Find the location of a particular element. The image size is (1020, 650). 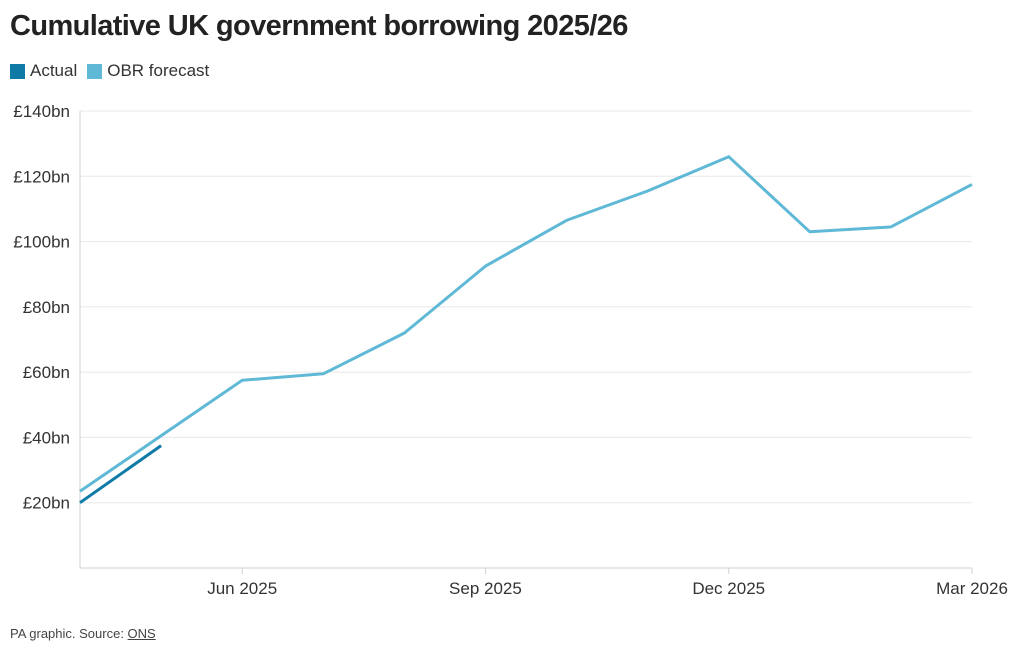

x-tick-label: Sep 2025 is located at coordinates (485, 588).